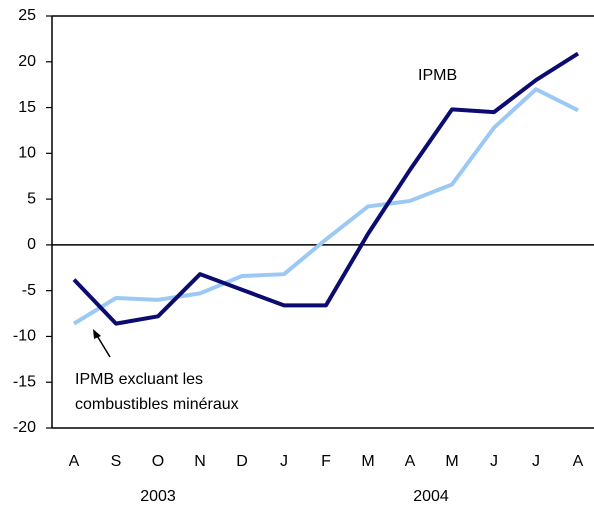 Image resolution: width=594 pixels, height=507 pixels. What do you see at coordinates (24, 381) in the screenshot?
I see `y-tick-label: -15` at bounding box center [24, 381].